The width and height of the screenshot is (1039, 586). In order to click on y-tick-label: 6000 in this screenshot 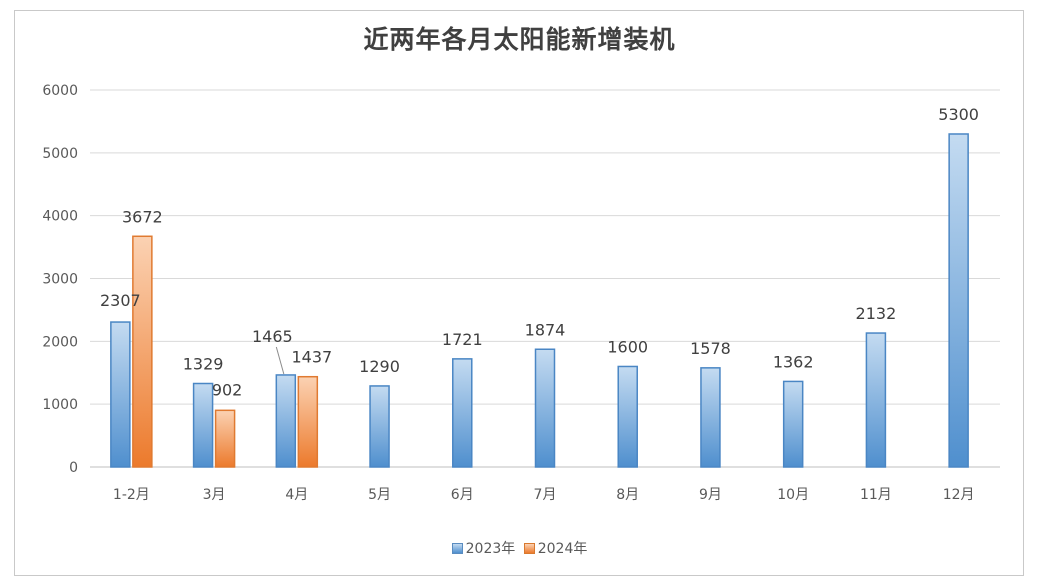, I will do `click(60, 91)`.